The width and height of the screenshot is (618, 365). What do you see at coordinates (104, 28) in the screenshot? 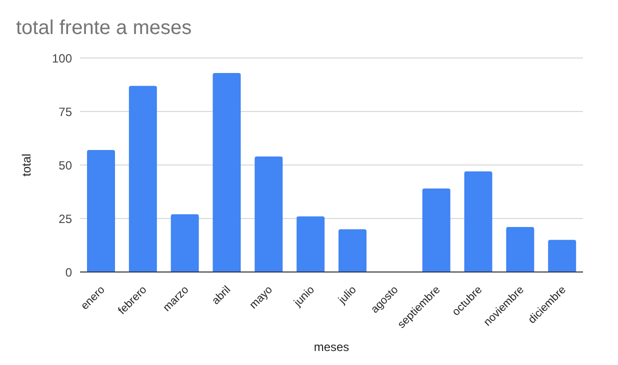
I see `chart-title: total frente a meses` at bounding box center [104, 28].